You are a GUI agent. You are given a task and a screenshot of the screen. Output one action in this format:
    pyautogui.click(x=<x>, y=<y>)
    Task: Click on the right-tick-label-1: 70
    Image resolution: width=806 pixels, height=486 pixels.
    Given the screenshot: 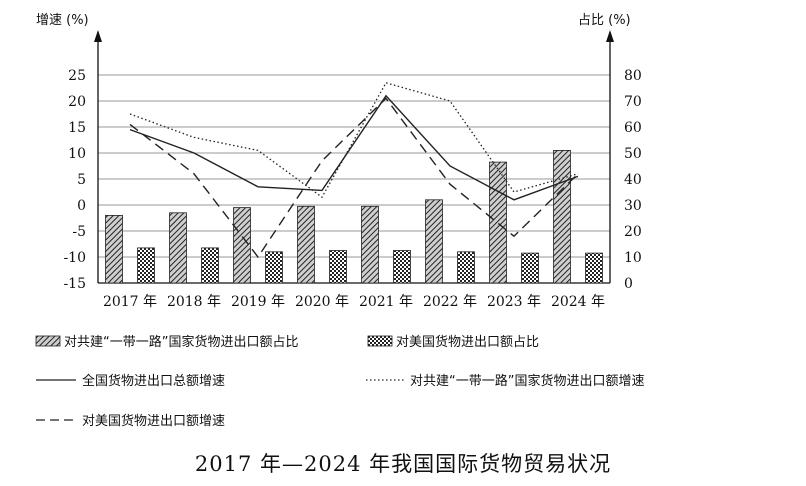 What is the action you would take?
    pyautogui.click(x=633, y=102)
    